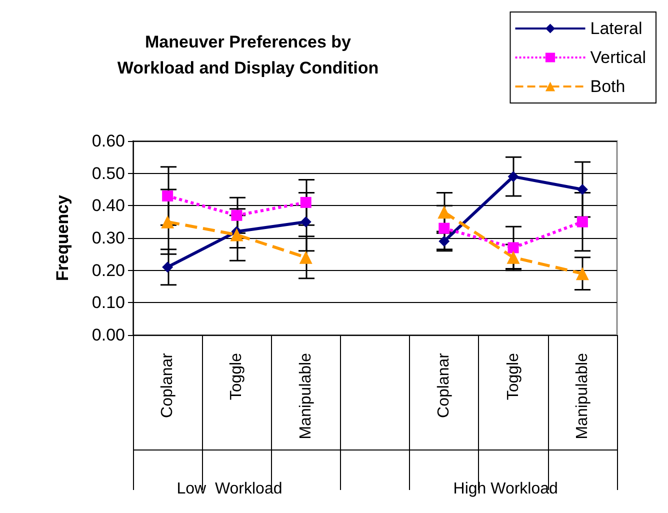  Describe the element at coordinates (62, 237) in the screenshot. I see `y-axis-title: Frequency` at that location.